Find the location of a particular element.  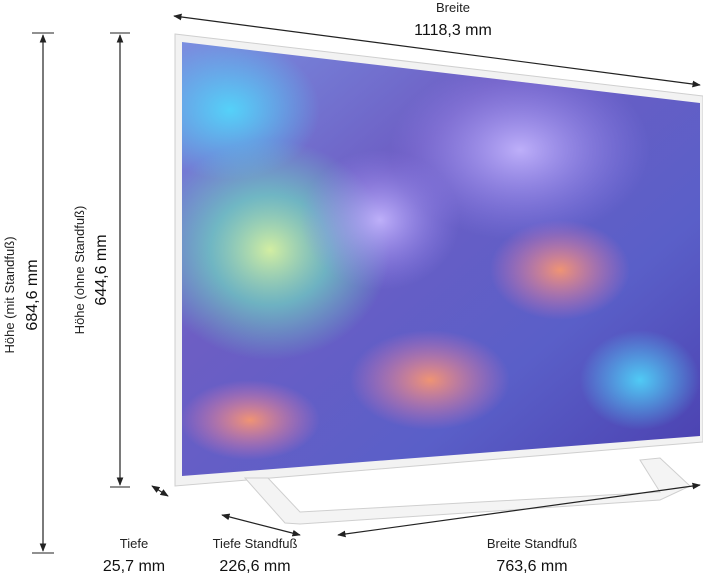

height-with-stand-value: 684,6 mm is located at coordinates (32, 294).